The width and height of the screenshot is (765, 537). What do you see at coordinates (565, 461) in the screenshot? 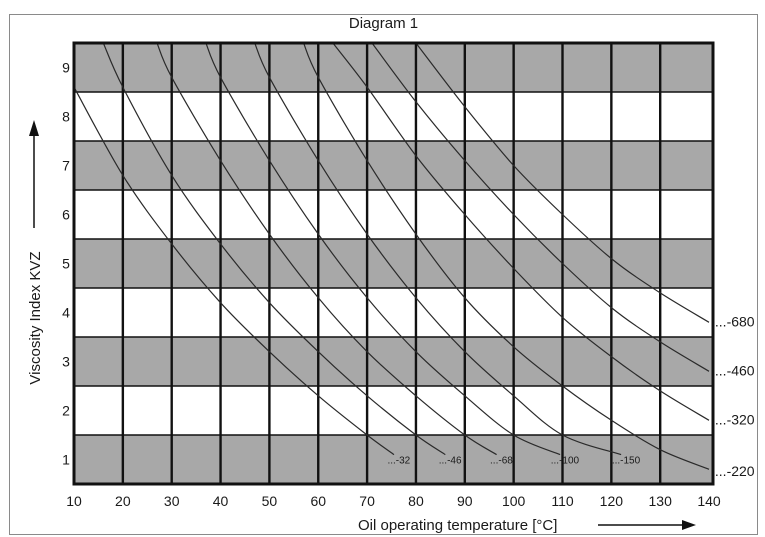
I see `curve-label-3: ...-100` at bounding box center [565, 461].